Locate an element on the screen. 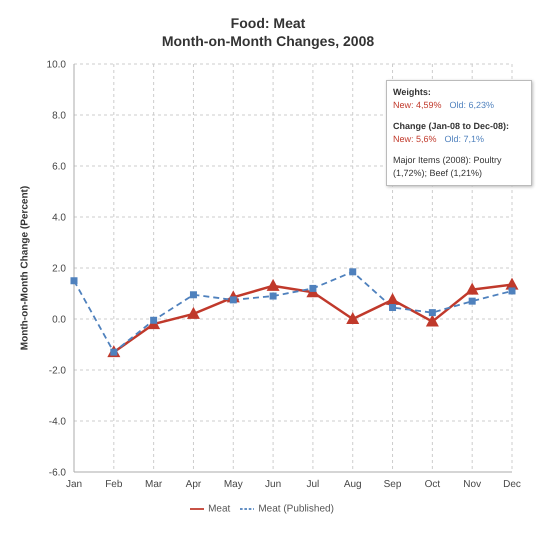 The width and height of the screenshot is (536, 533). x-tick-label: Sep is located at coordinates (393, 484).